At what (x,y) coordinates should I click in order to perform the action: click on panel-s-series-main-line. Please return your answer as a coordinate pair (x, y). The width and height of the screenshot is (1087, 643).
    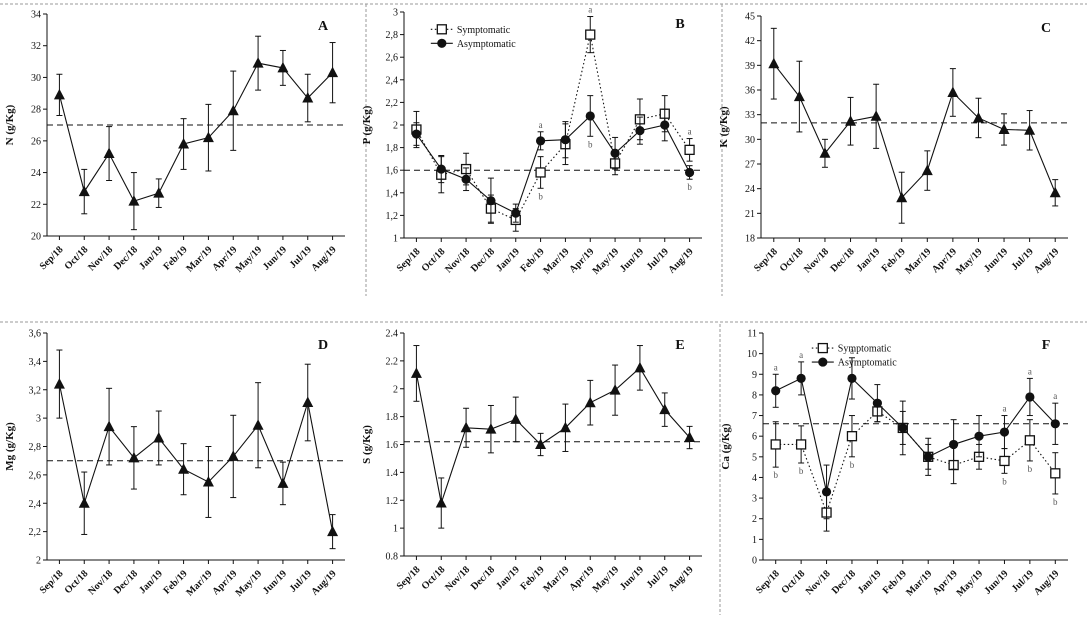
    Looking at the image, I should click on (552, 436).